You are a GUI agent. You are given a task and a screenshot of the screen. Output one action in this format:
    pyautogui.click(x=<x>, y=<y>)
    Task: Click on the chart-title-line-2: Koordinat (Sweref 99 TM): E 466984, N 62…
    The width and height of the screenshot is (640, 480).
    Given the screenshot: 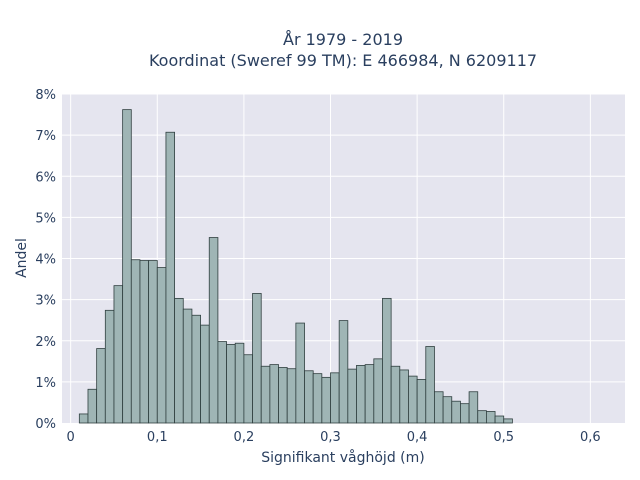 What is the action you would take?
    pyautogui.click(x=343, y=60)
    